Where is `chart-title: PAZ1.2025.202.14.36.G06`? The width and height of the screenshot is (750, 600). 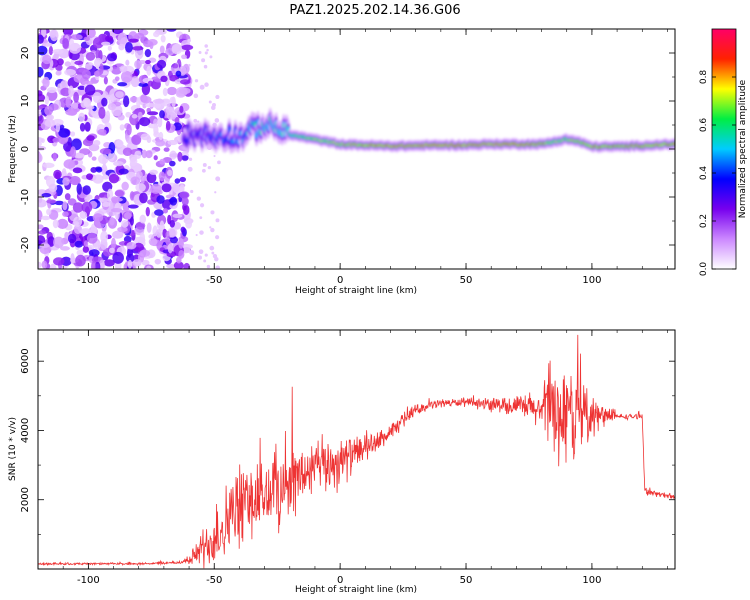 chart-title: PAZ1.2025.202.14.36.G06 is located at coordinates (374, 10).